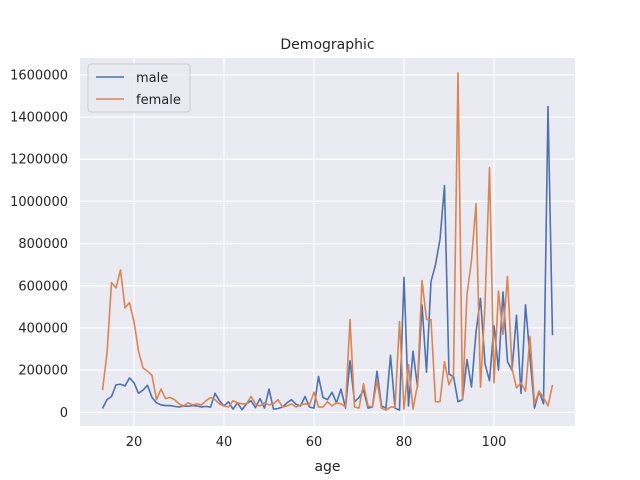 The height and width of the screenshot is (480, 640). What do you see at coordinates (43, 286) in the screenshot?
I see `y-tick-label: 600000` at bounding box center [43, 286].